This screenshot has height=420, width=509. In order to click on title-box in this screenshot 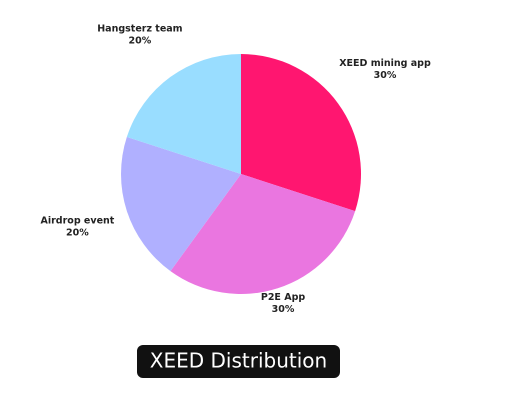, I will do `click(238, 361)`.